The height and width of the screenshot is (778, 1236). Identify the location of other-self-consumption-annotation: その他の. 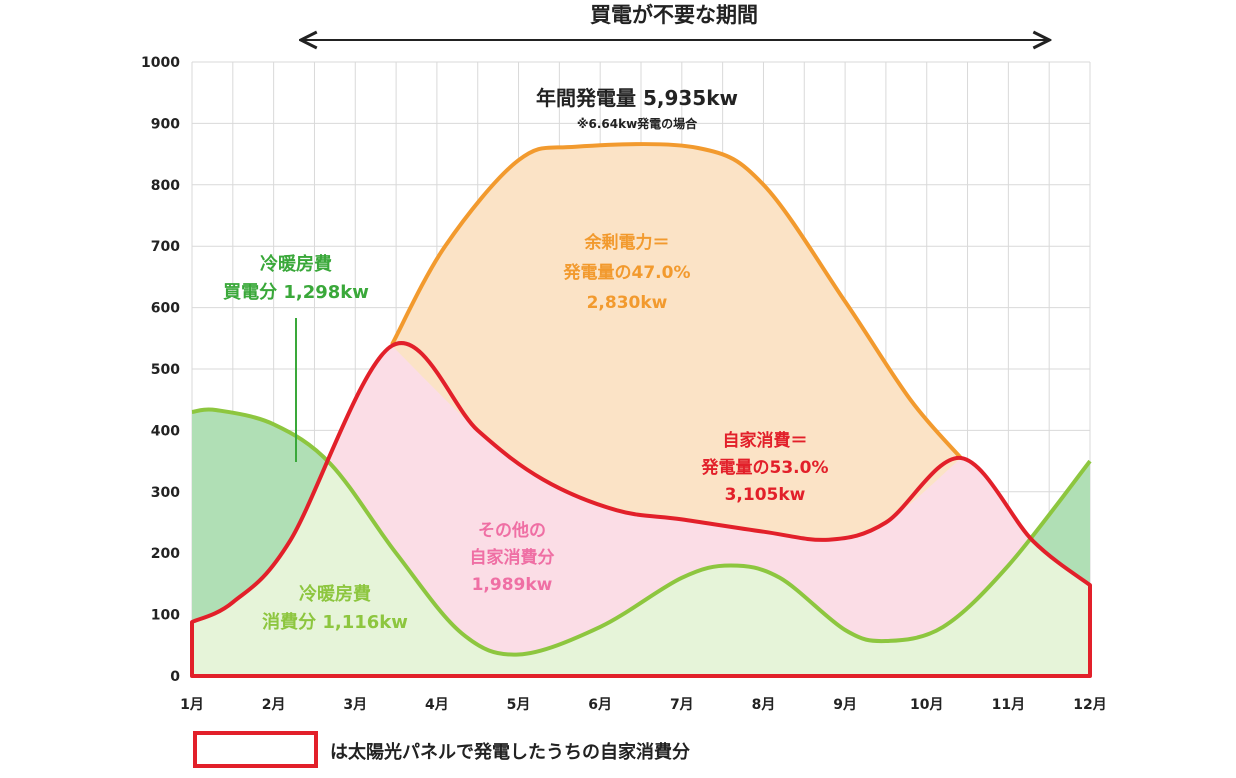
(512, 530).